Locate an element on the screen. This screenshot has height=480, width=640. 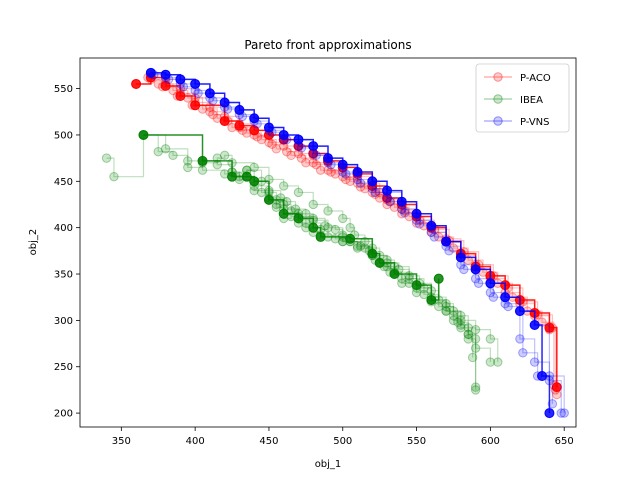
x-axis-label: obj_1 is located at coordinates (328, 464).